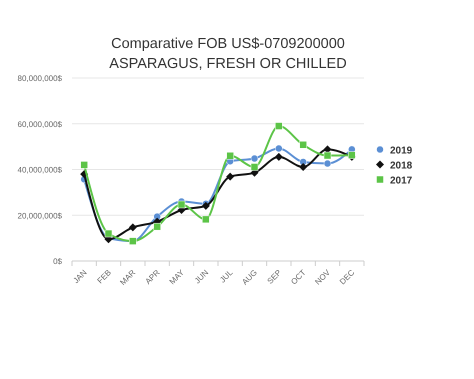  Describe the element at coordinates (80, 277) in the screenshot. I see `x-tick-label: JAN` at that location.